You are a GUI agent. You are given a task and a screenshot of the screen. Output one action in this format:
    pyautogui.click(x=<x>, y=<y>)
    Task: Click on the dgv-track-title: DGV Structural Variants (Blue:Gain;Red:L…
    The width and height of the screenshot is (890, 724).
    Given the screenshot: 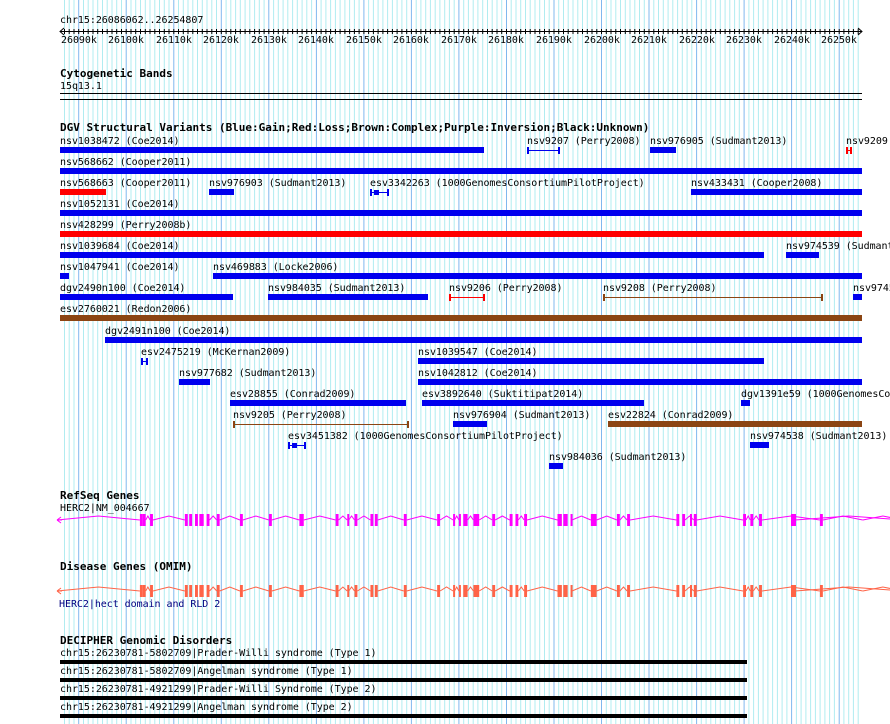 What is the action you would take?
    pyautogui.click(x=355, y=127)
    